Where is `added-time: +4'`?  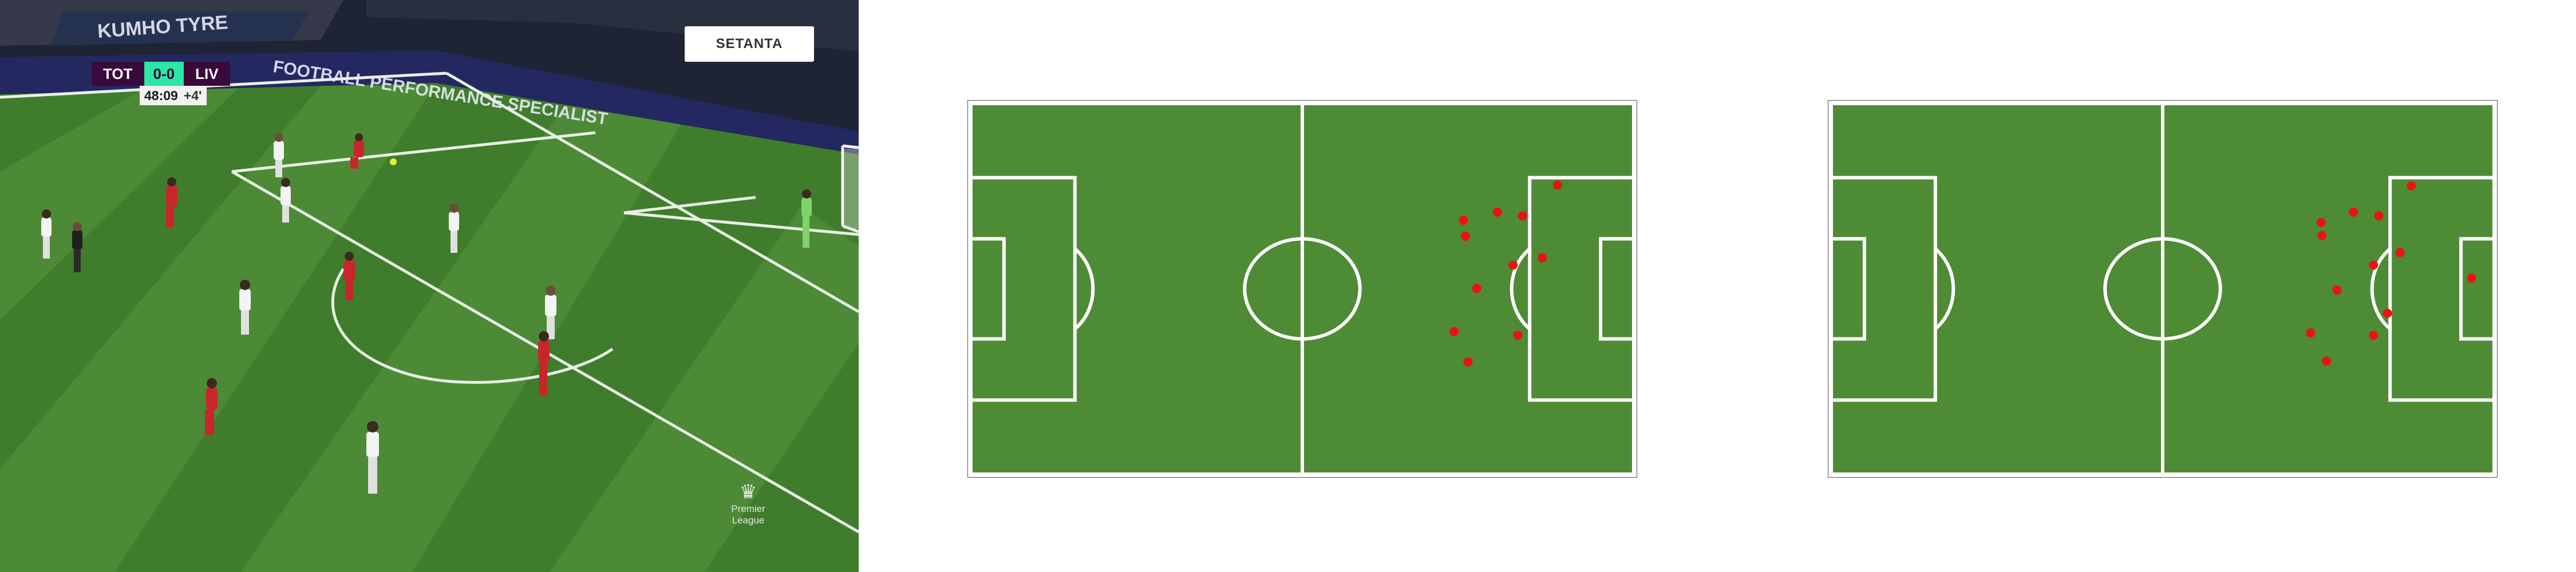
added-time: +4' is located at coordinates (192, 95).